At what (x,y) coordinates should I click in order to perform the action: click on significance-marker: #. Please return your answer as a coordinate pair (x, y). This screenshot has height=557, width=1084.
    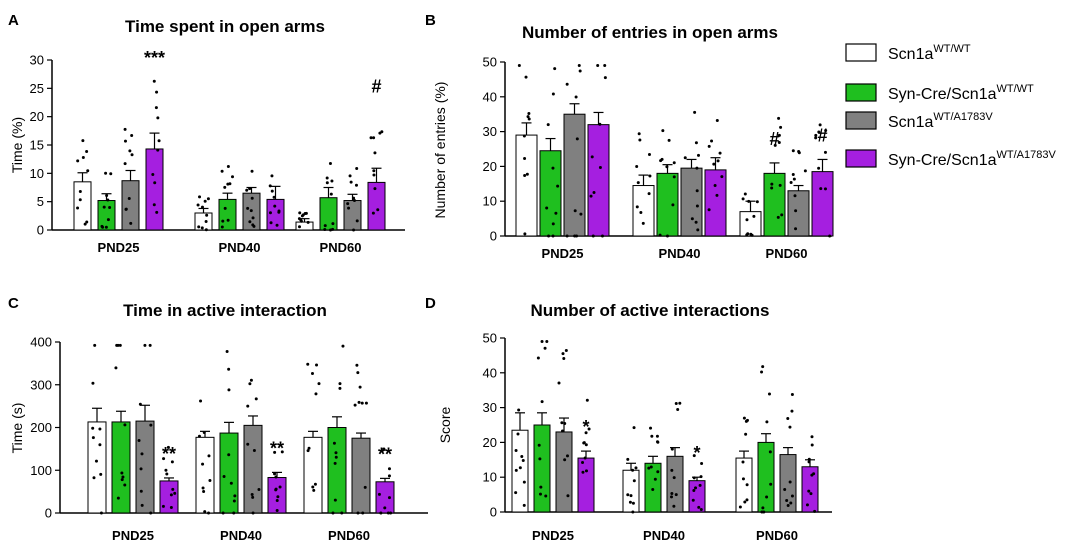
    Looking at the image, I should click on (376, 87).